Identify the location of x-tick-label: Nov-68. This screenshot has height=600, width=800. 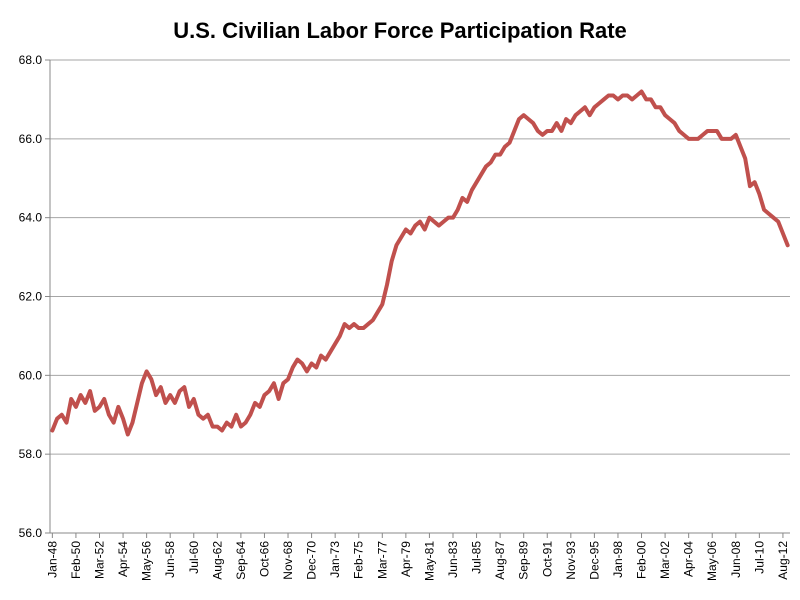
(288, 560).